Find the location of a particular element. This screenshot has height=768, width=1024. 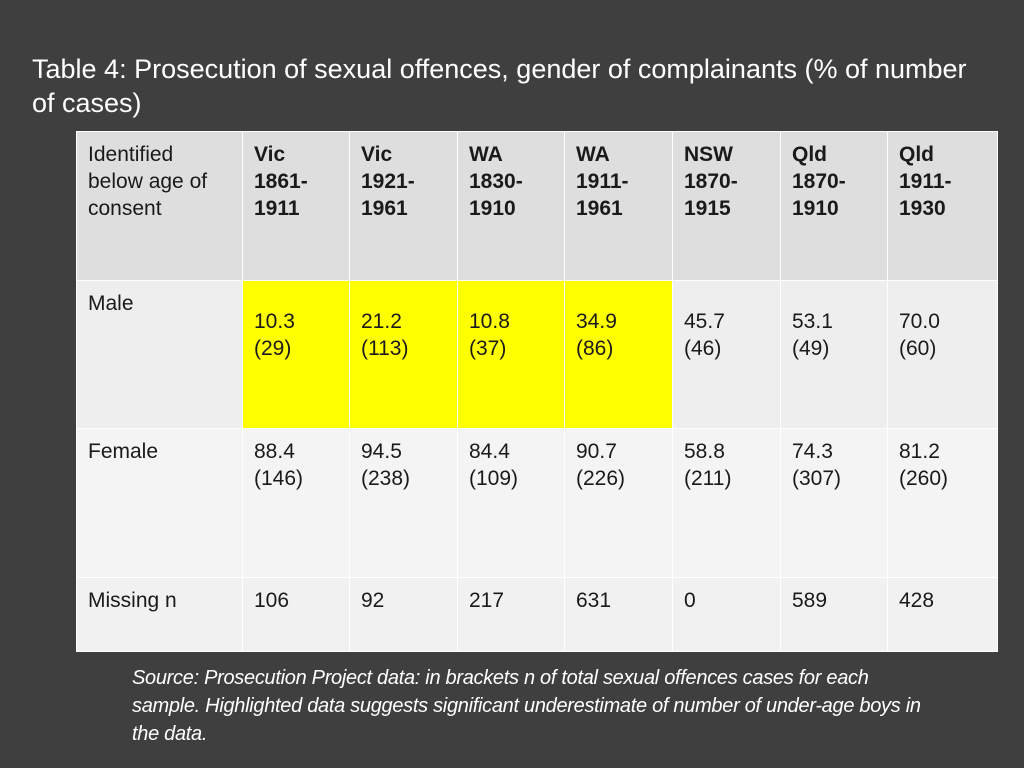

cell-count: (46) is located at coordinates (703, 348).